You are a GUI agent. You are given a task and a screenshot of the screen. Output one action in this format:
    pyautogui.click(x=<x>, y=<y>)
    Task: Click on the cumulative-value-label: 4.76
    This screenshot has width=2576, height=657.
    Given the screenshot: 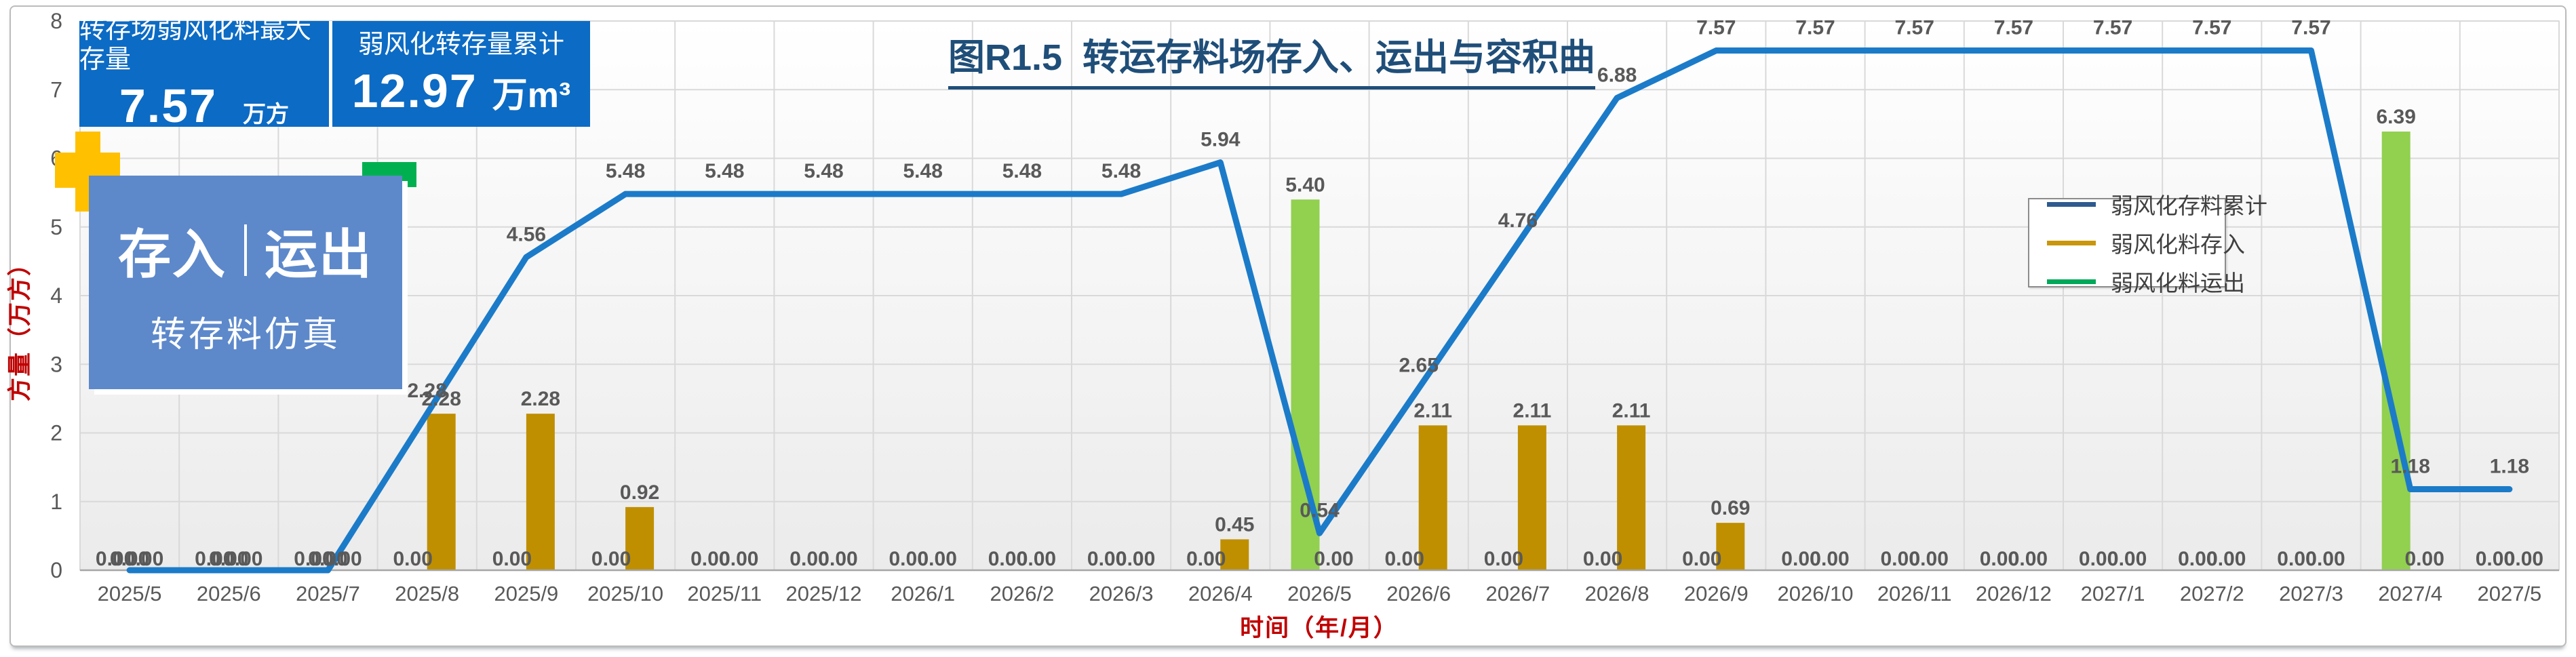 What is the action you would take?
    pyautogui.click(x=1518, y=221)
    